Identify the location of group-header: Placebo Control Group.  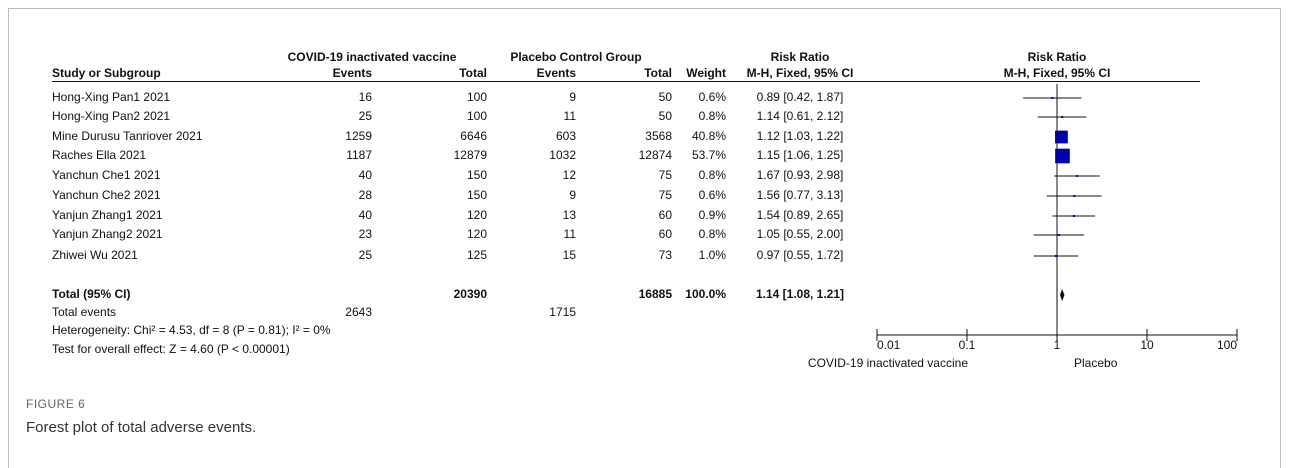
(575, 57).